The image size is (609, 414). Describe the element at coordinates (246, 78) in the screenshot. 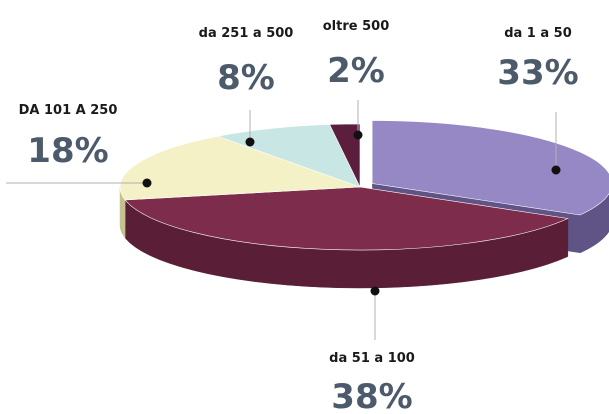

I see `percent-label-da-251-a-500: 8%` at that location.